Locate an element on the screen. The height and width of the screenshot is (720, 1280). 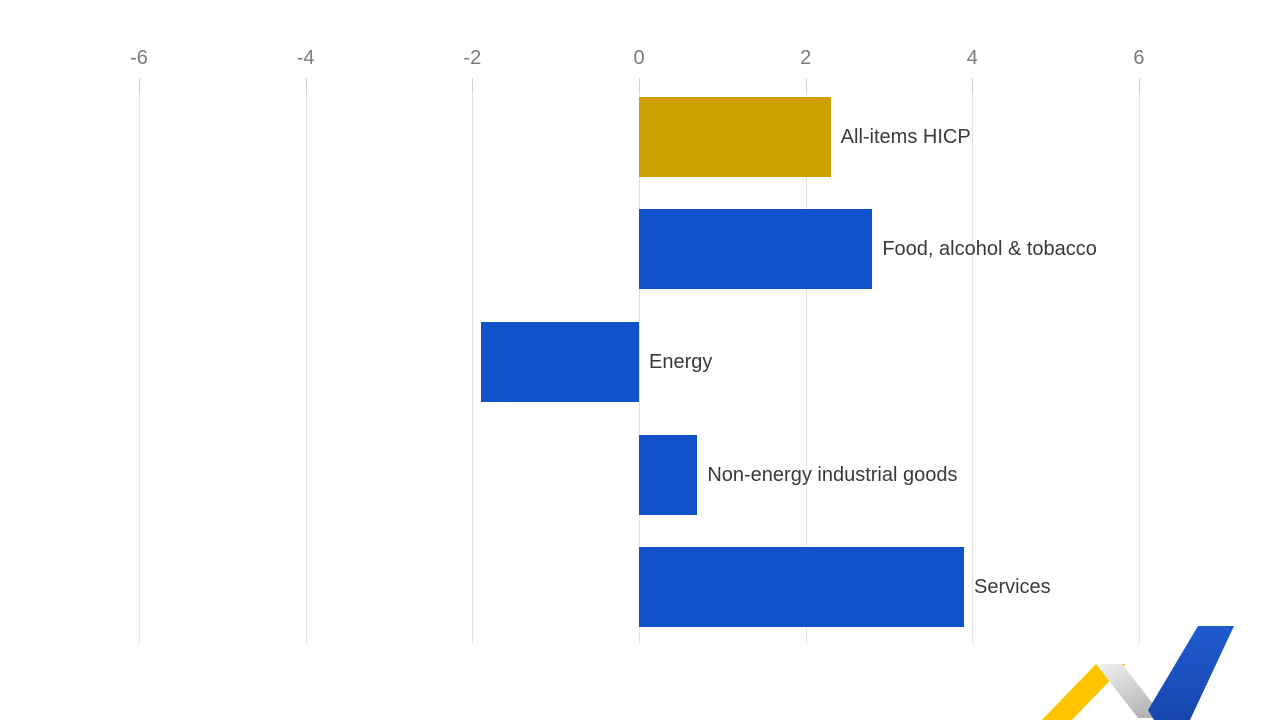
logo-blue-band is located at coordinates (1191, 673).